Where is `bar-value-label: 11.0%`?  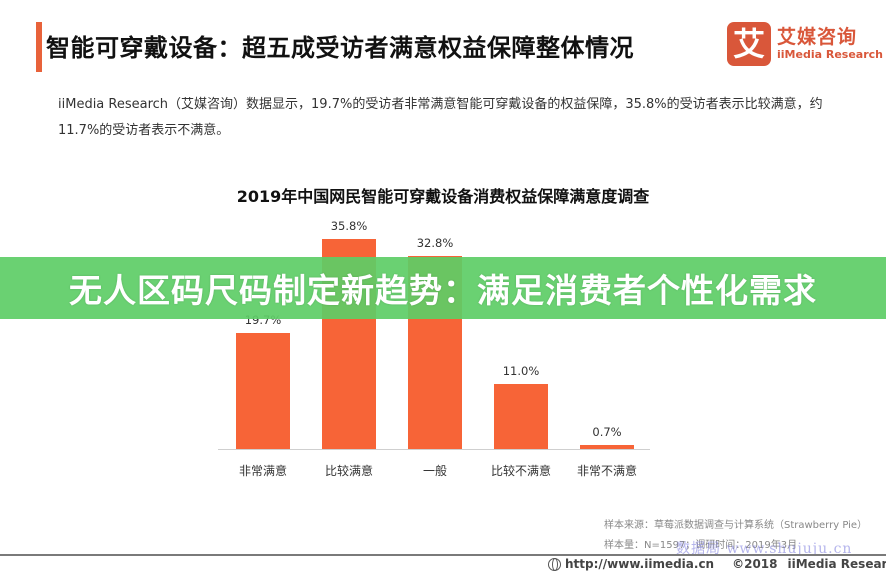 bar-value-label: 11.0% is located at coordinates (521, 371).